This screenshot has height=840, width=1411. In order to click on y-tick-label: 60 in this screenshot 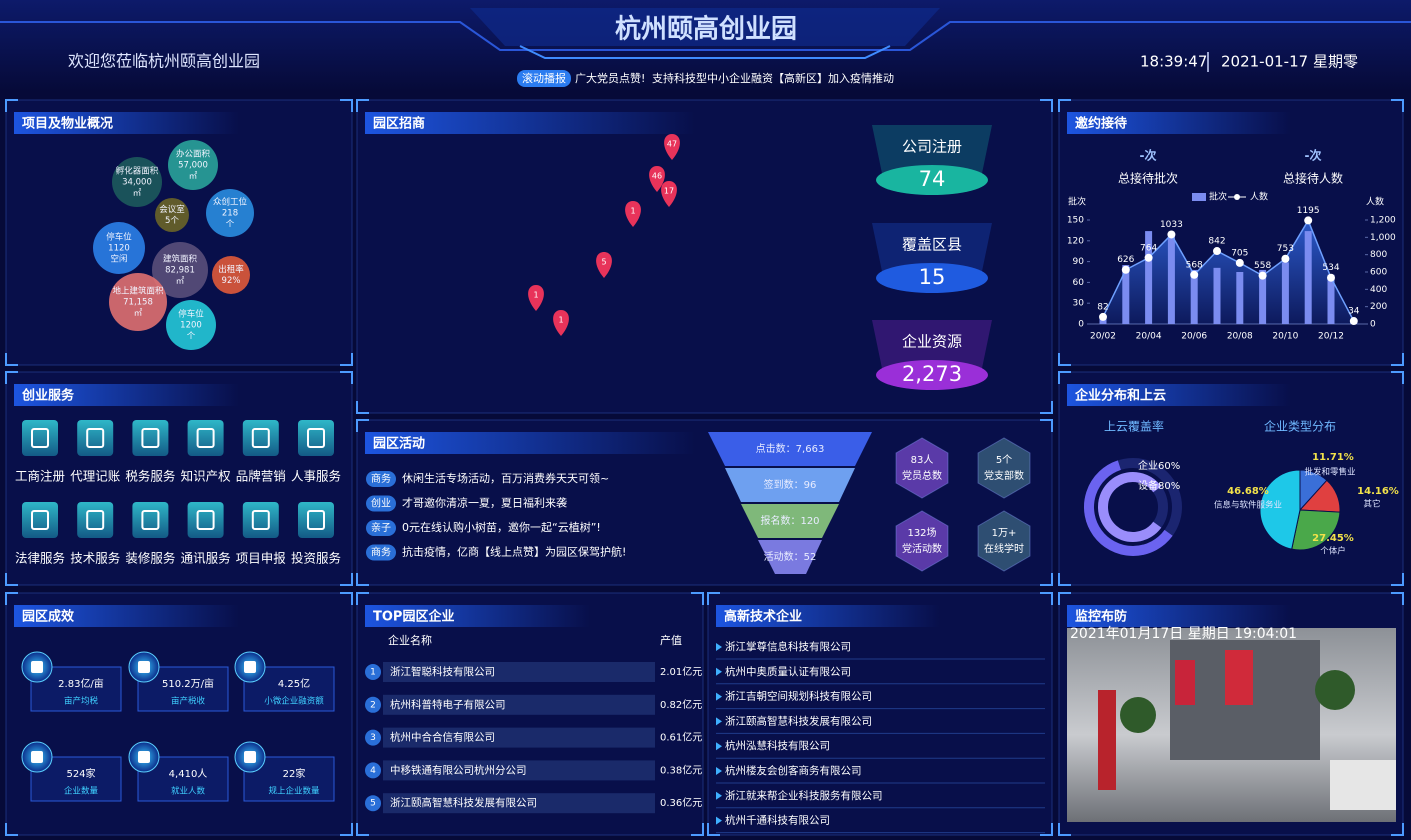, I will do `click(1079, 283)`.